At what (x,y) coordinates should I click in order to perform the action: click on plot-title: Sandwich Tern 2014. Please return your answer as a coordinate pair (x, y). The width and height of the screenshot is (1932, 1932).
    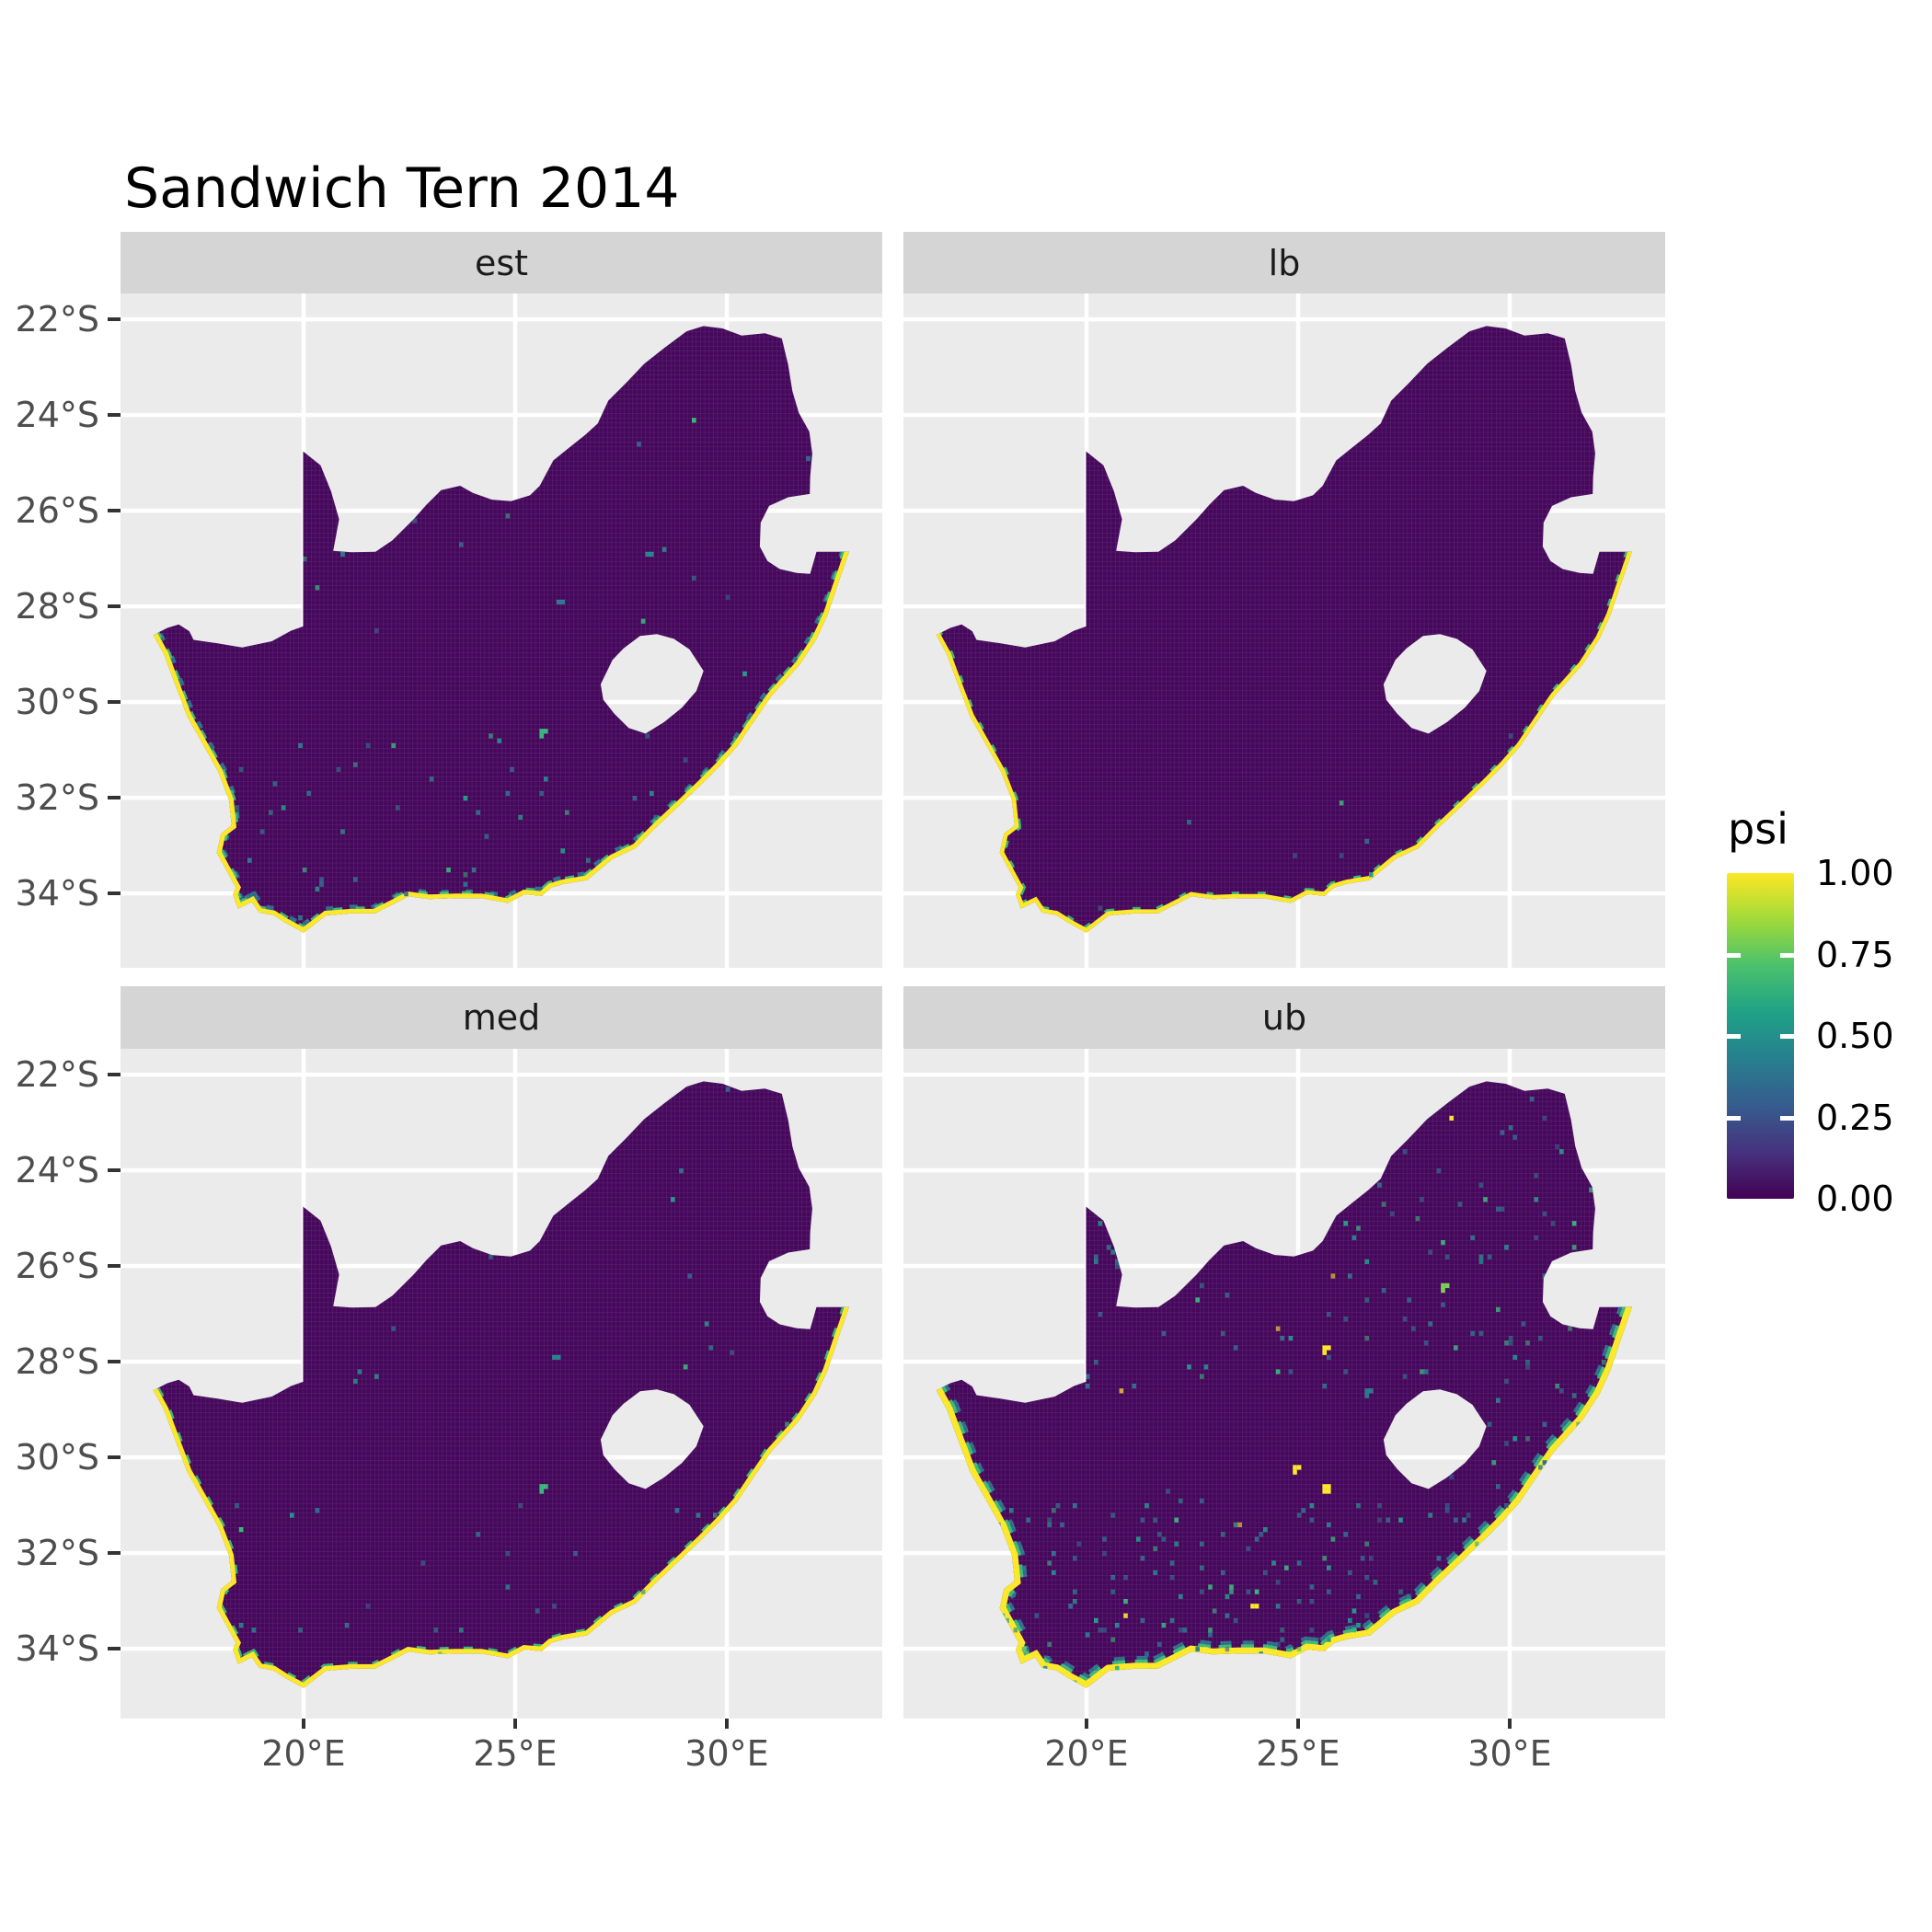
    Looking at the image, I should click on (402, 188).